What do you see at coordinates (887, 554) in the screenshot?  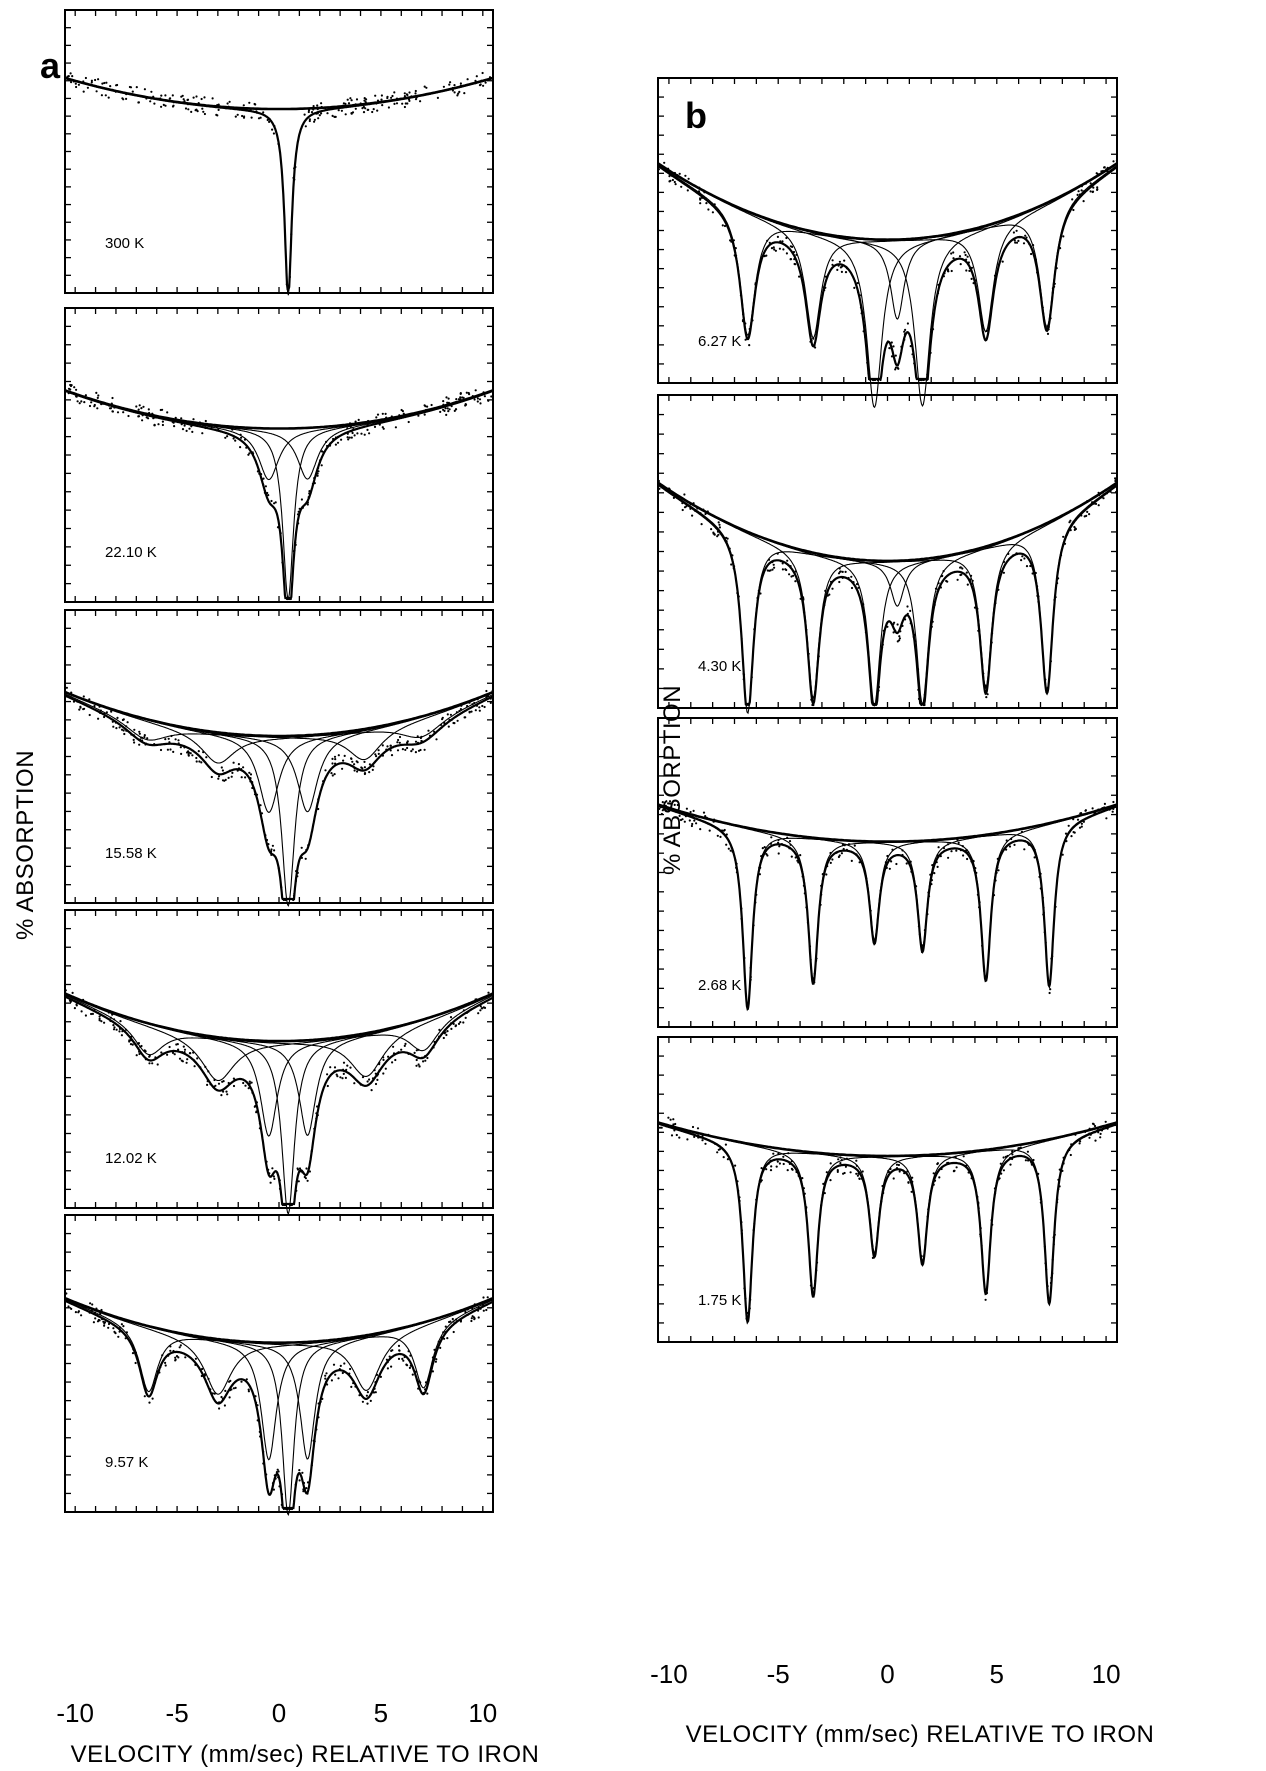 I see `spectrum-b-2: 4.30 K` at bounding box center [887, 554].